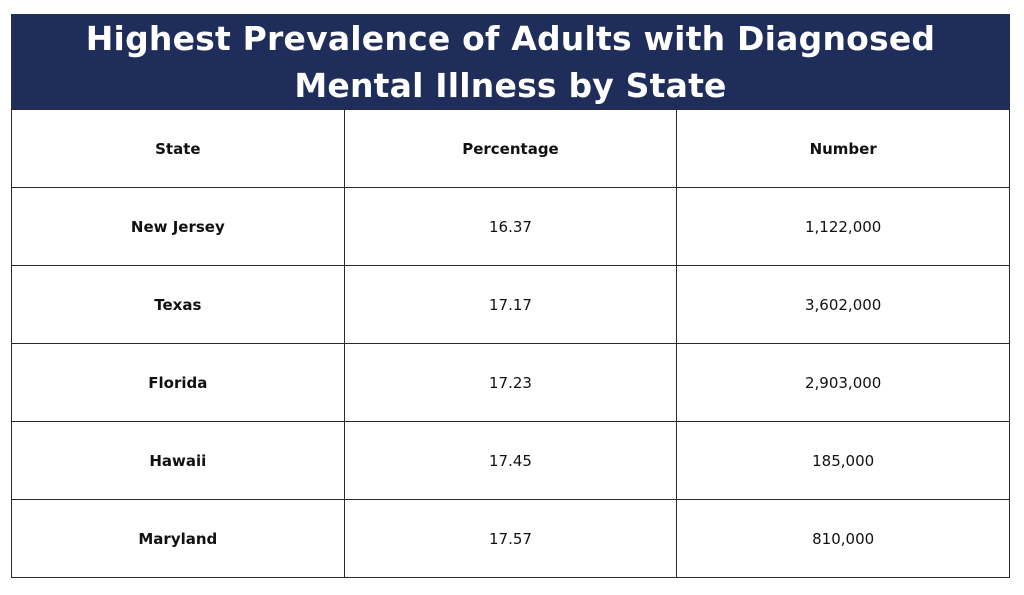 The width and height of the screenshot is (1024, 595). Describe the element at coordinates (178, 304) in the screenshot. I see `cell-state: Texas` at that location.